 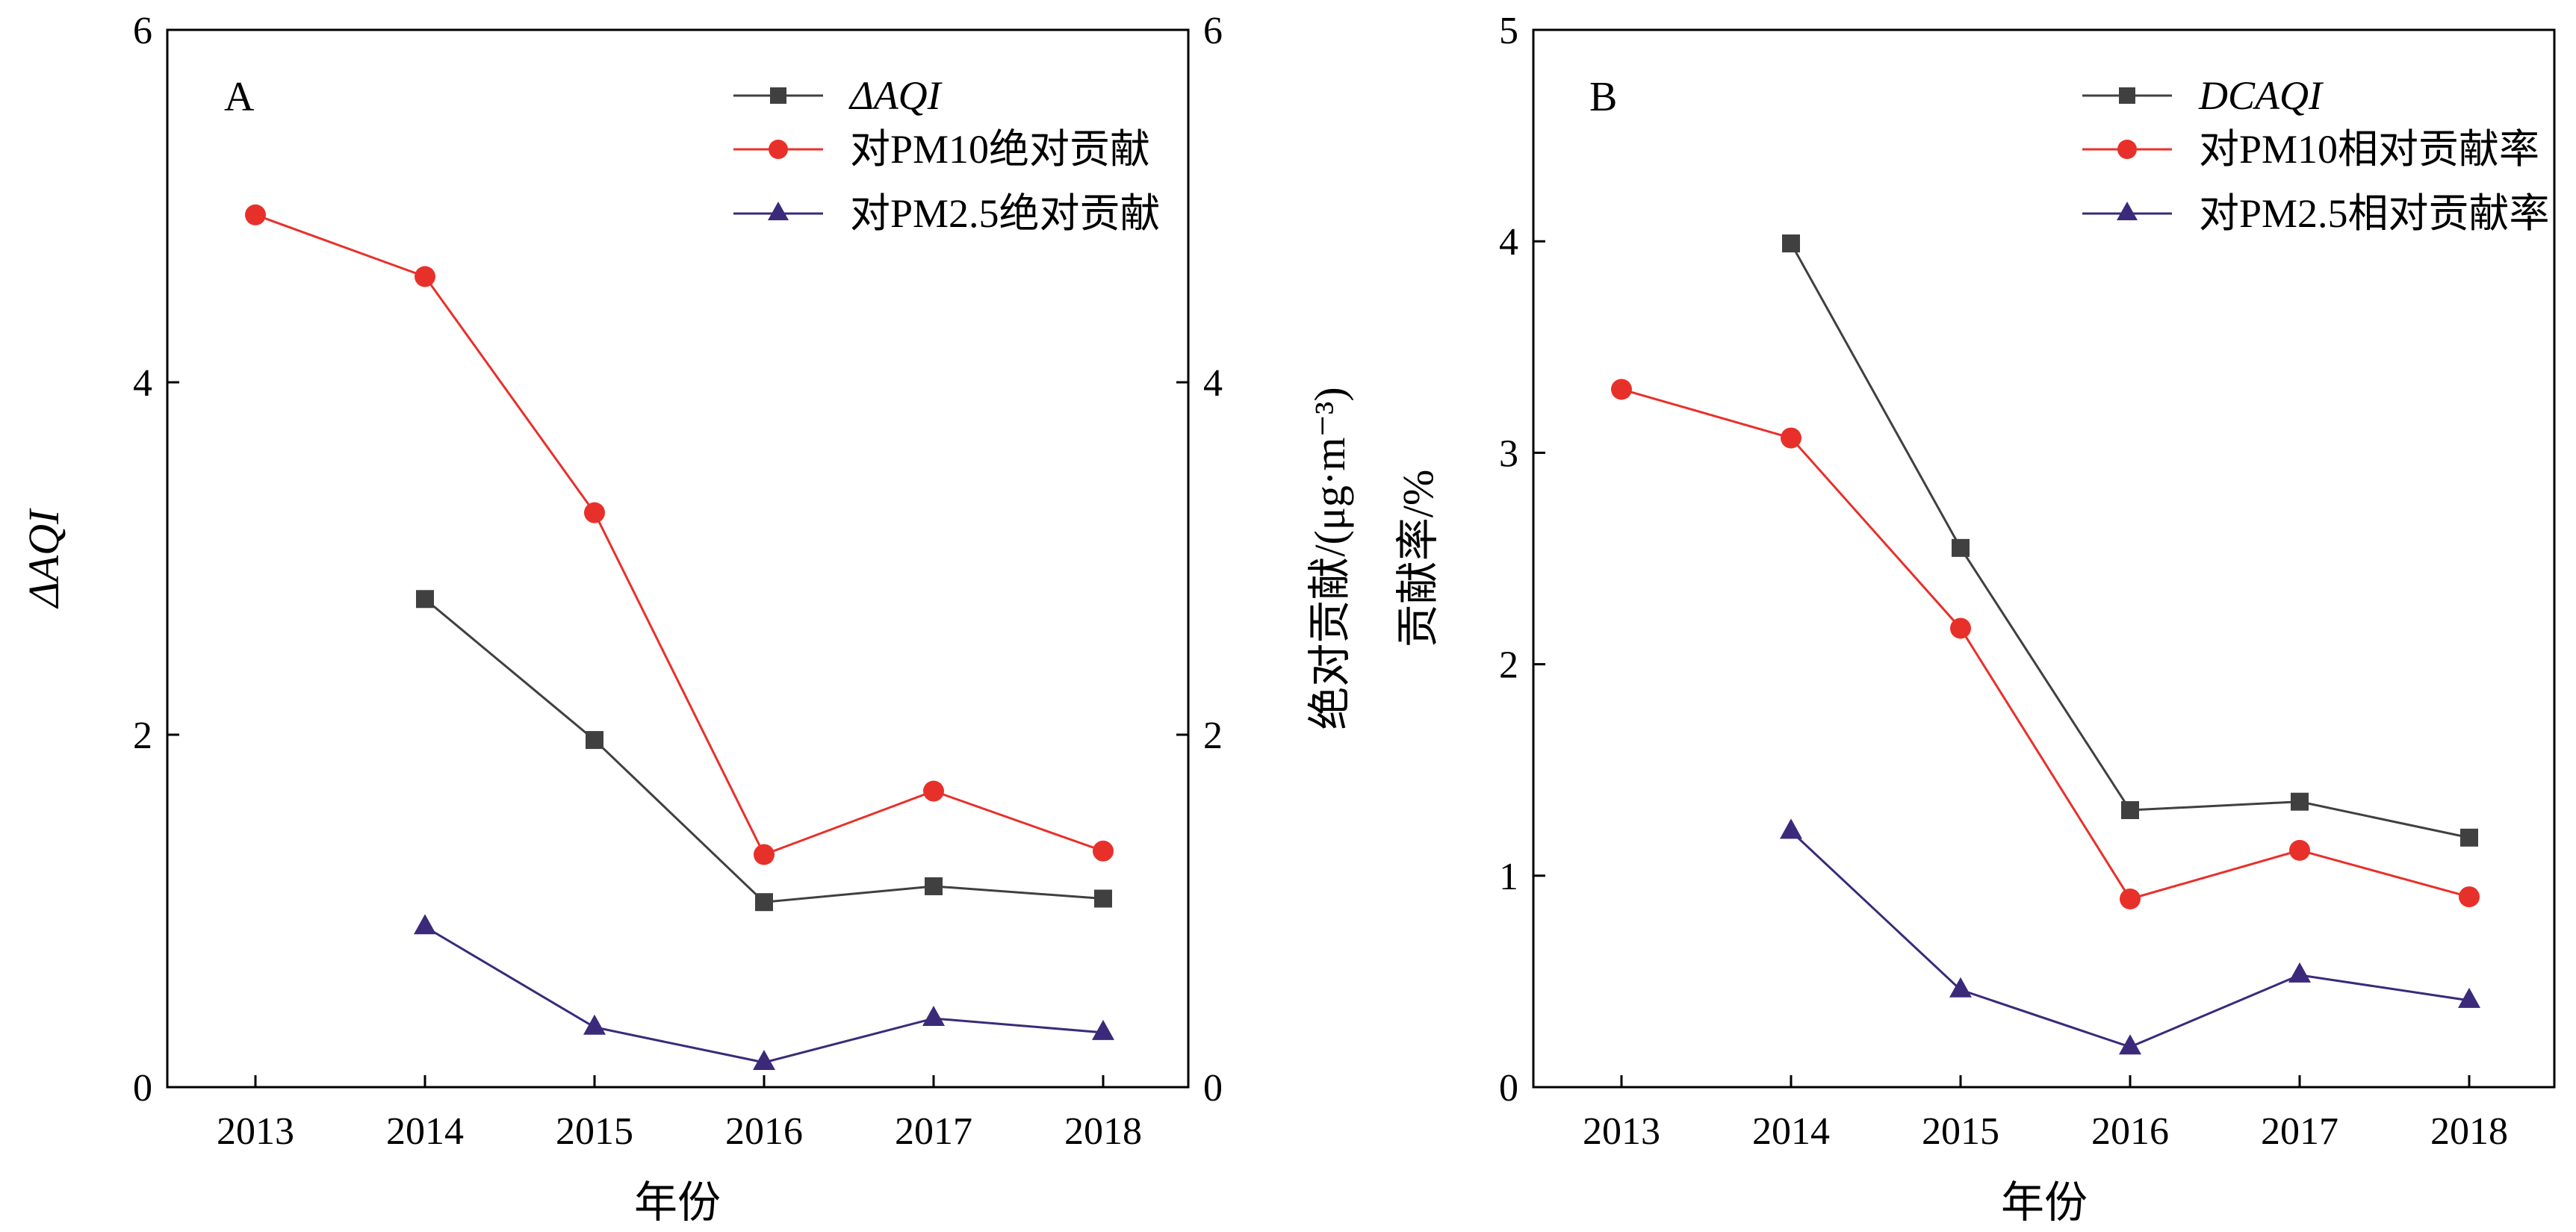 What do you see at coordinates (678, 1202) in the screenshot?
I see `chart-a-x-axis-label: 年份` at bounding box center [678, 1202].